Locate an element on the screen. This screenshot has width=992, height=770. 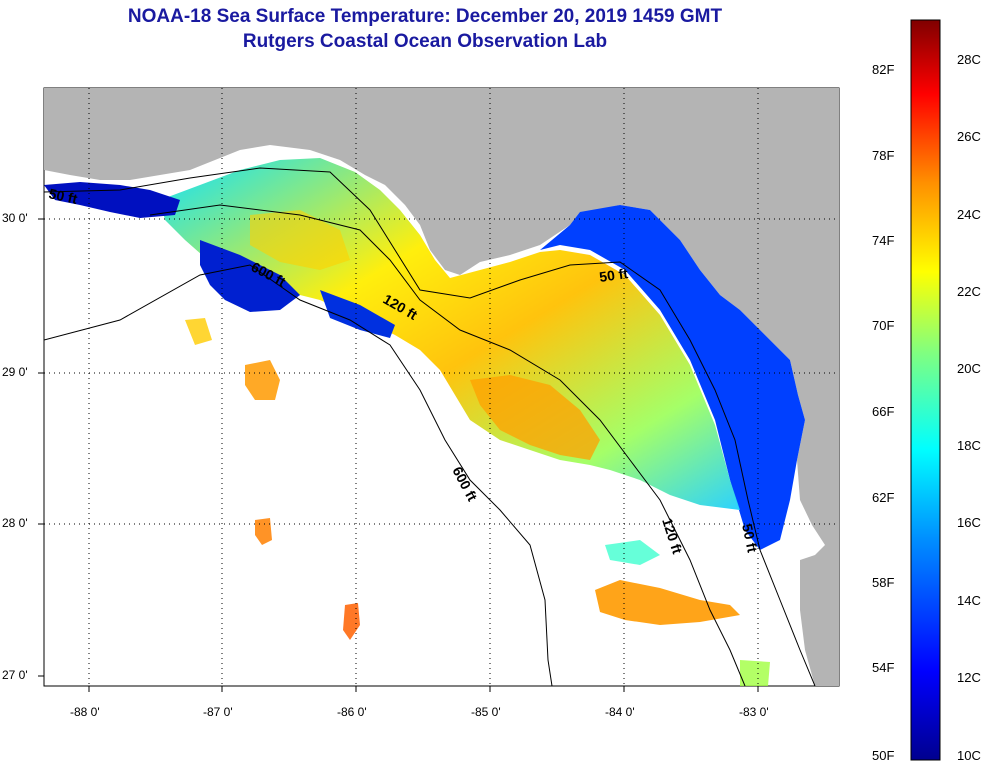
cb-c-20: 20C is located at coordinates (969, 368).